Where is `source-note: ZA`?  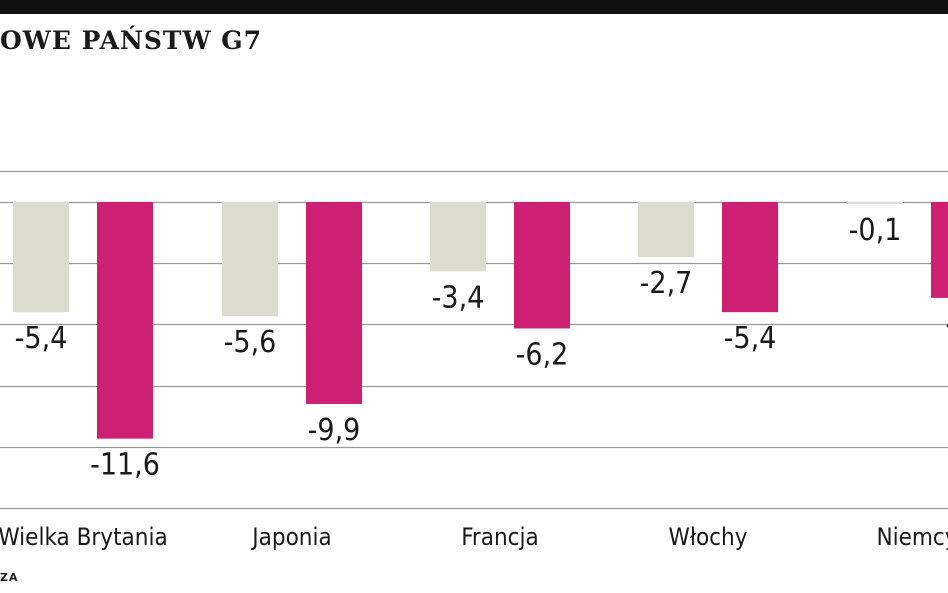 source-note: ZA is located at coordinates (9, 577).